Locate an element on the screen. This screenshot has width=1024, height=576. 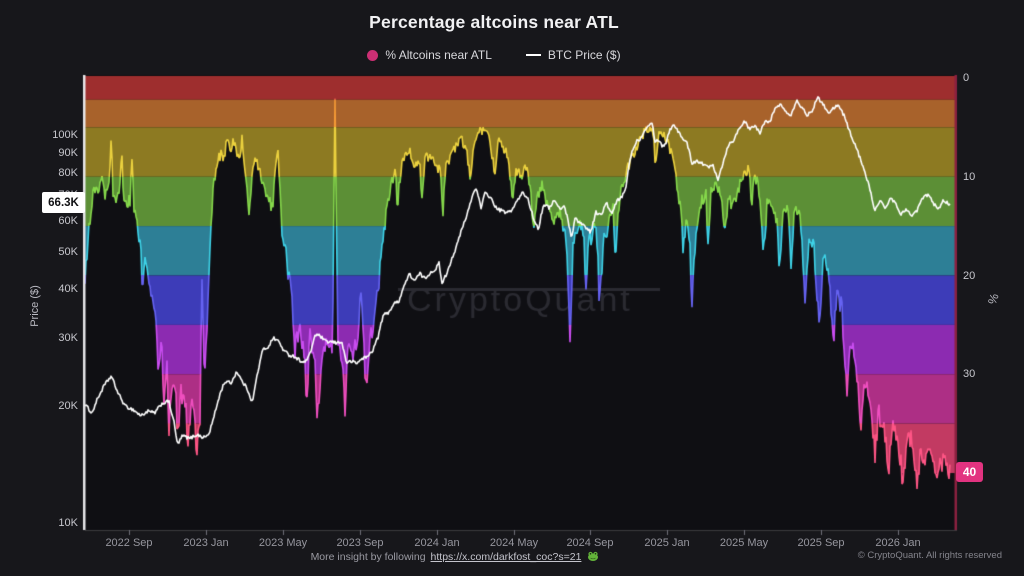
x-tick-2022-Sep: 2022 Sep is located at coordinates (129, 543).